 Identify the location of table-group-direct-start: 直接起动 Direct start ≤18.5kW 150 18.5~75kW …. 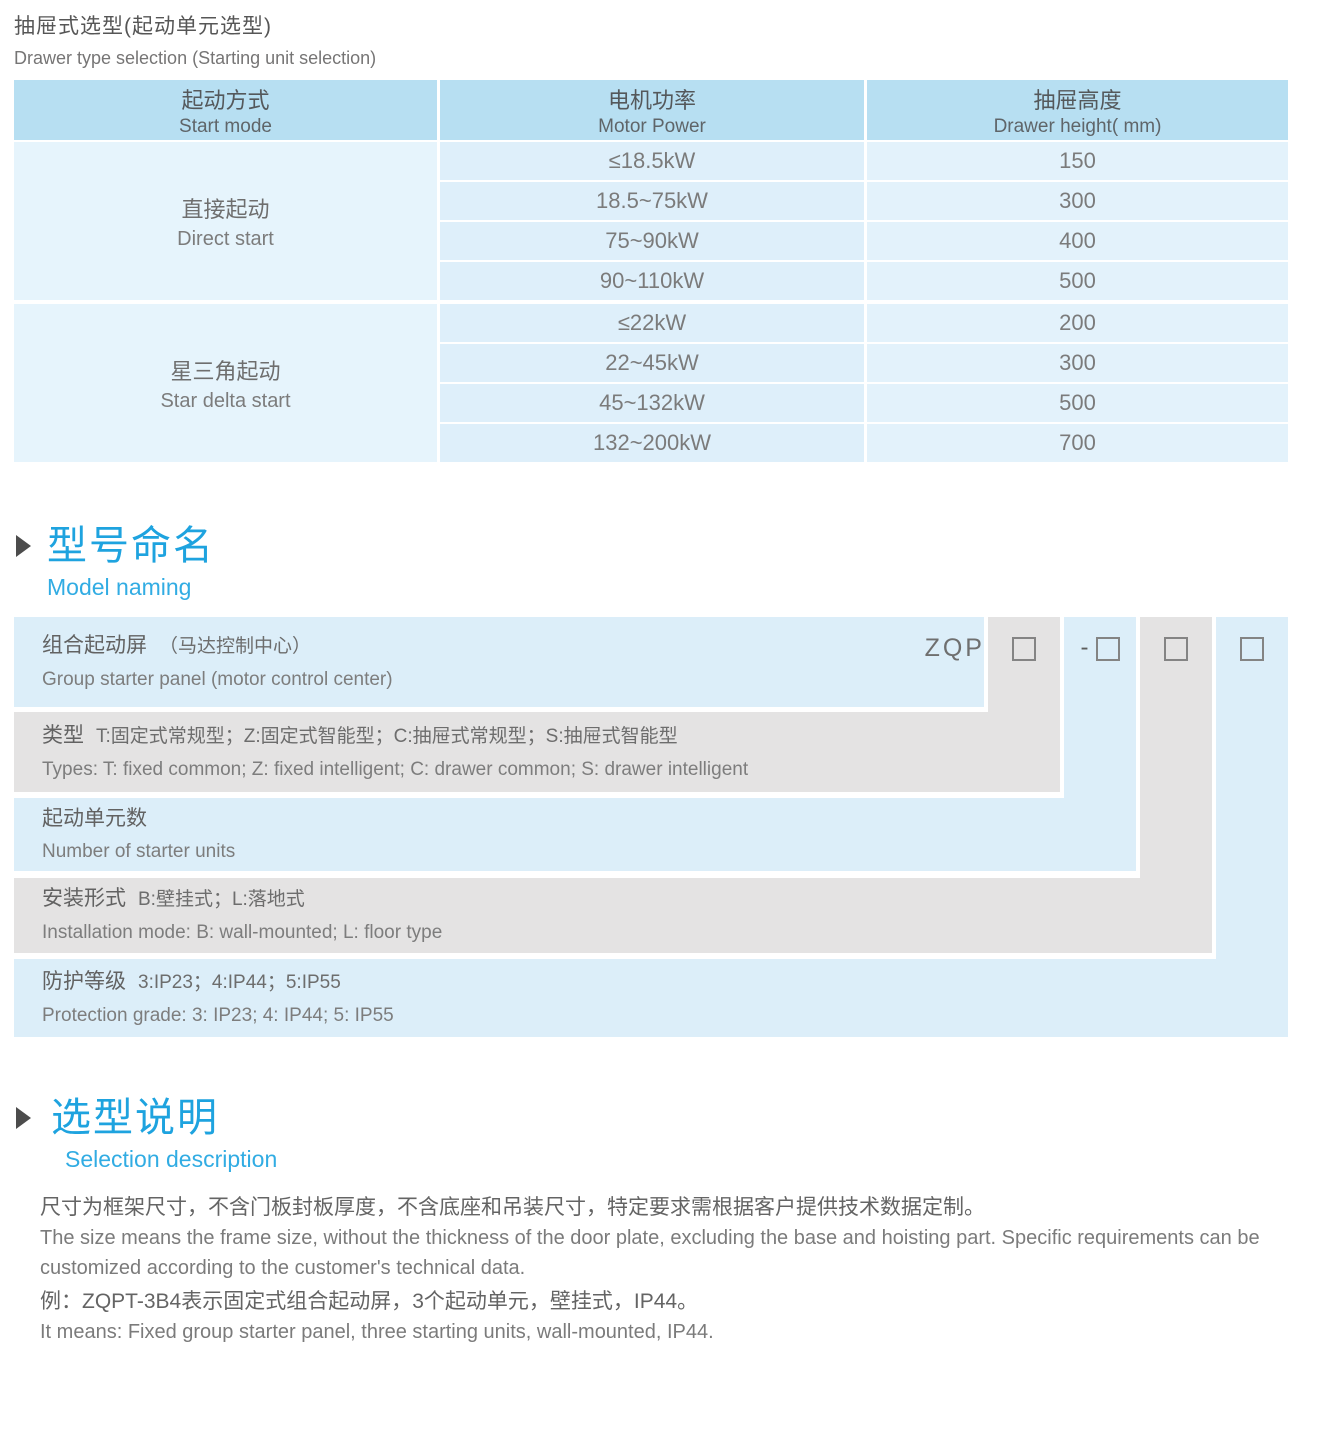
(651, 221).